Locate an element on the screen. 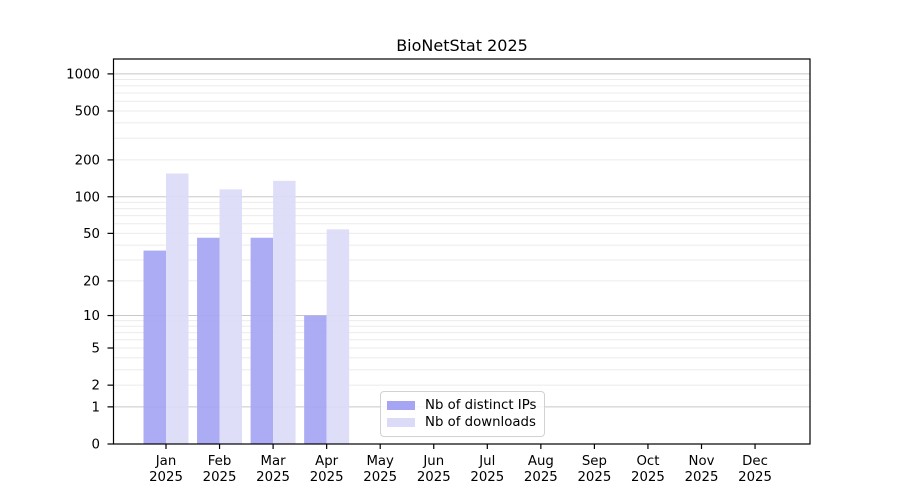 The image size is (900, 500). legend-label-distinct-ips: Nb of distinct IPs is located at coordinates (481, 405).